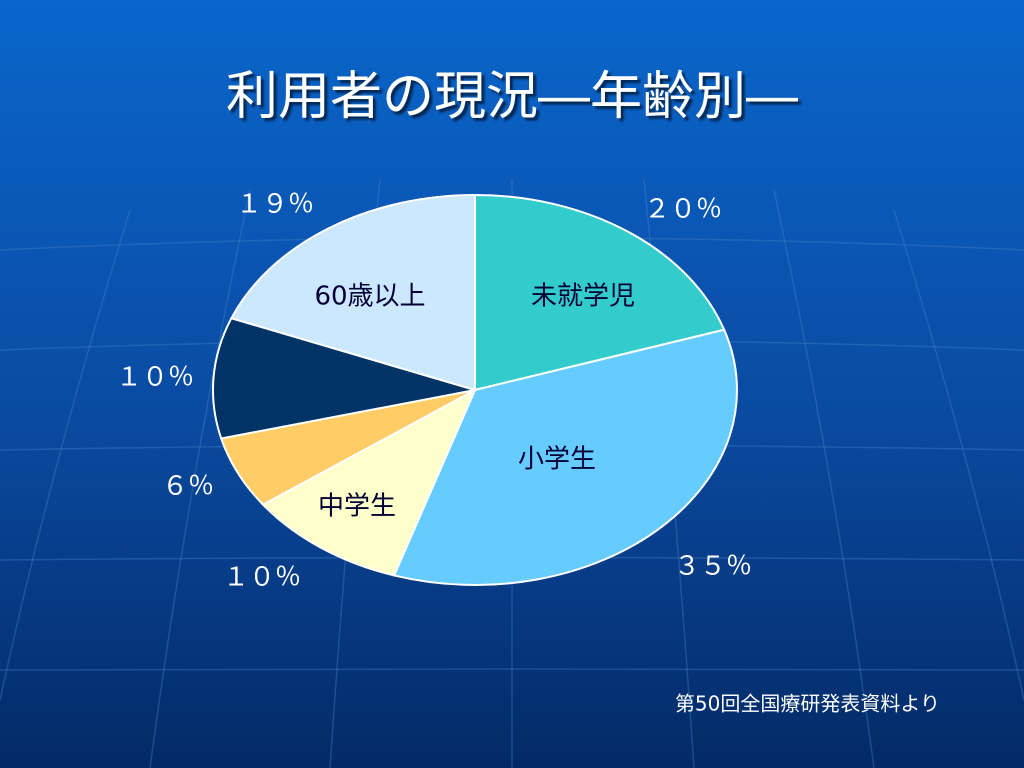 The width and height of the screenshot is (1024, 768). What do you see at coordinates (369, 297) in the screenshot?
I see `slice-label: 60歳以上` at bounding box center [369, 297].